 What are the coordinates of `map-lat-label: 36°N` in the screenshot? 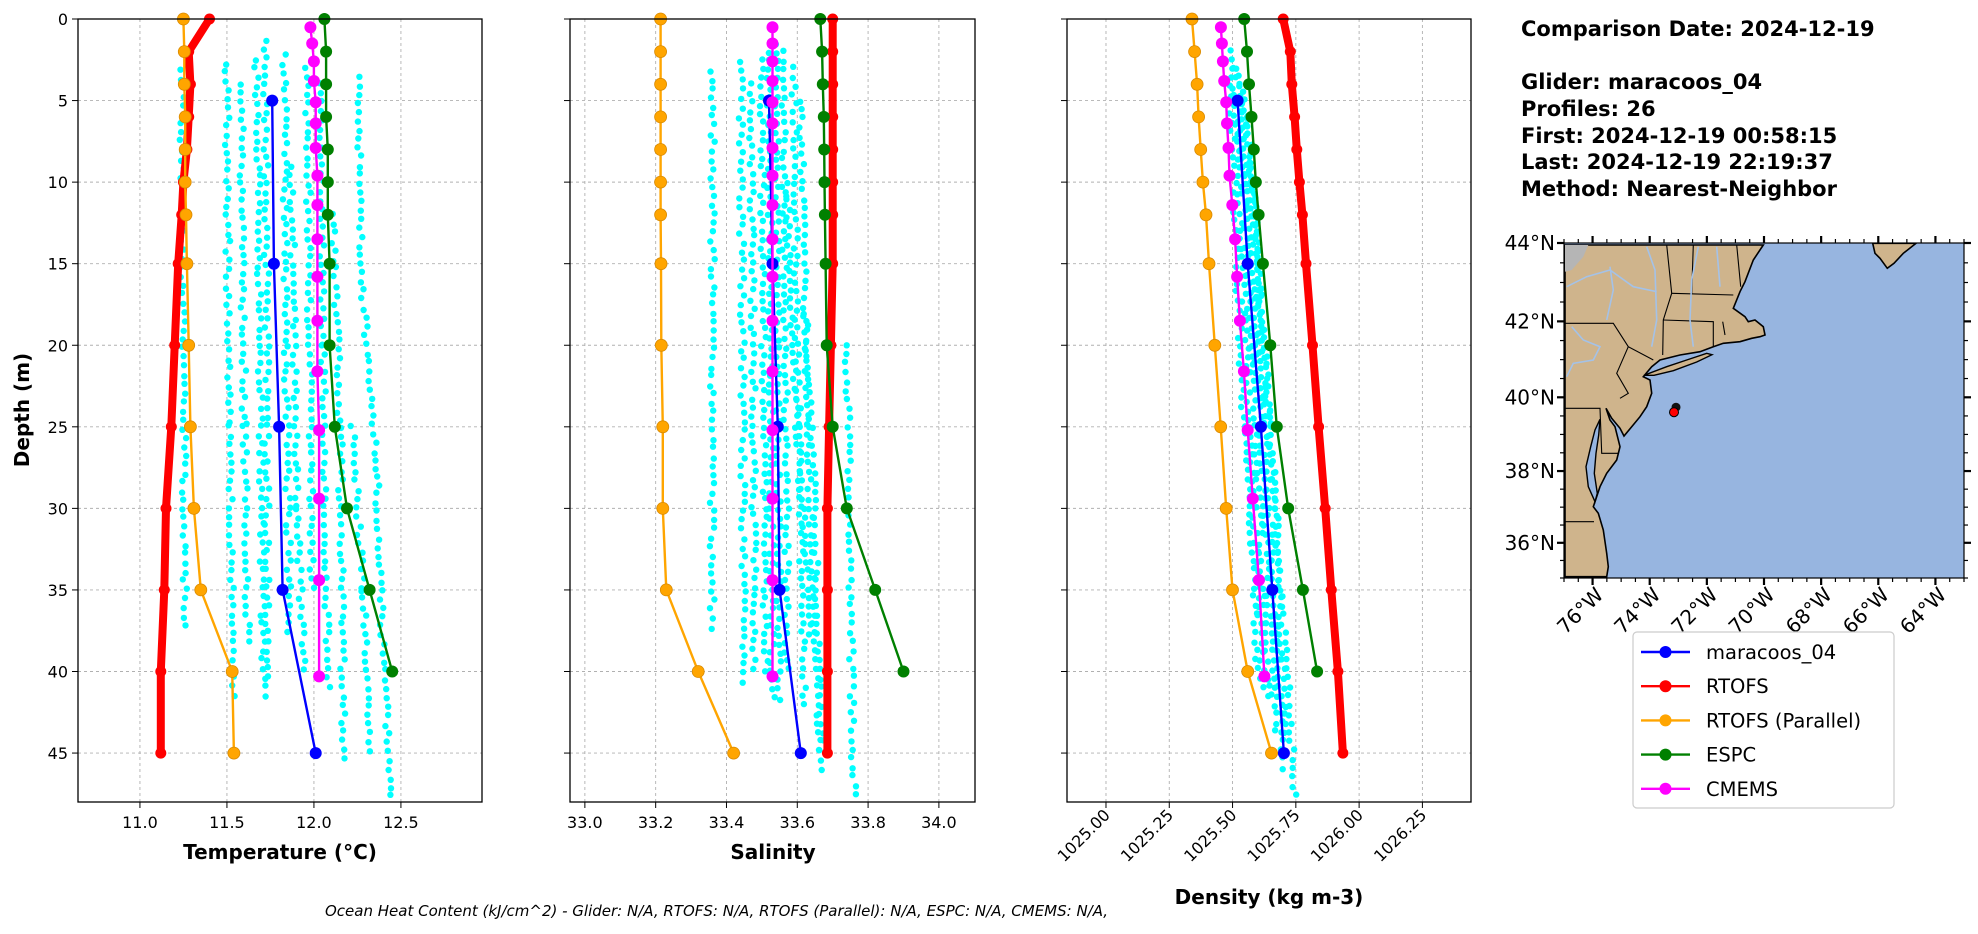 It's located at (1530, 543).